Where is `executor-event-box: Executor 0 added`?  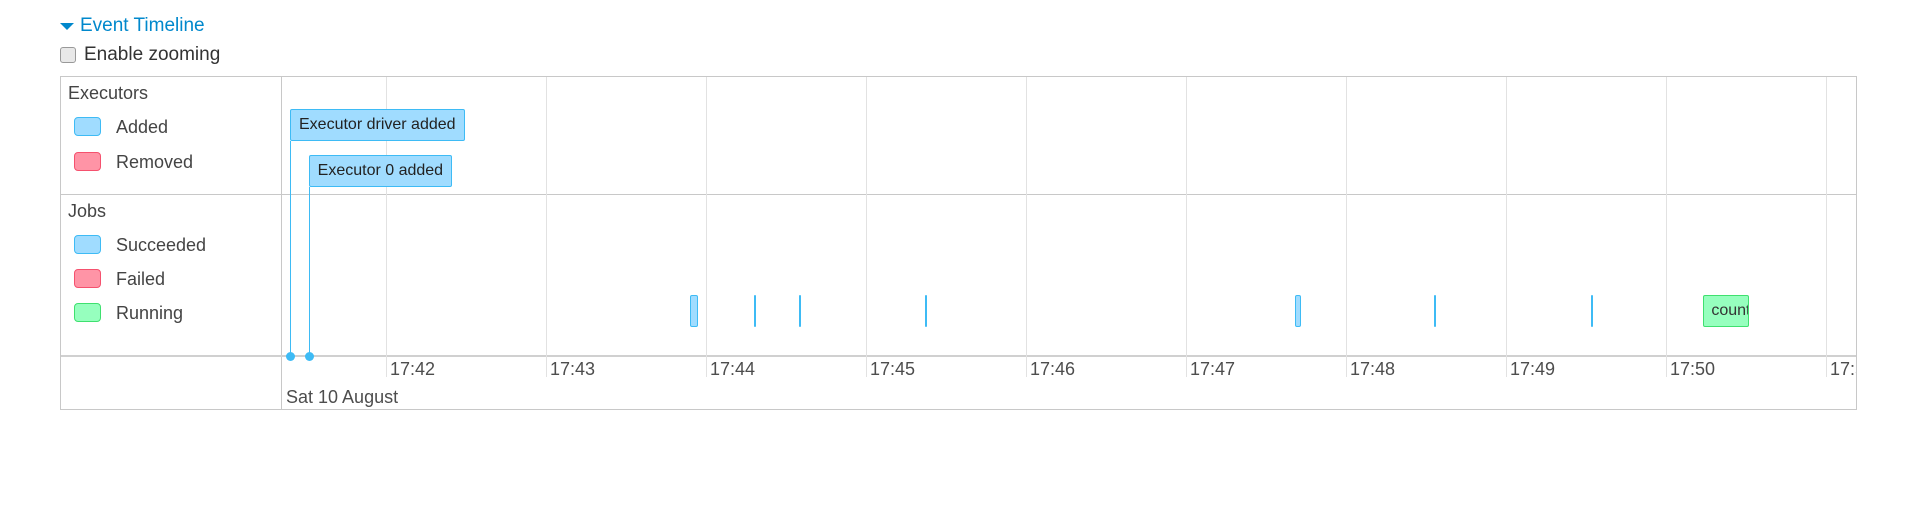 executor-event-box: Executor 0 added is located at coordinates (380, 171).